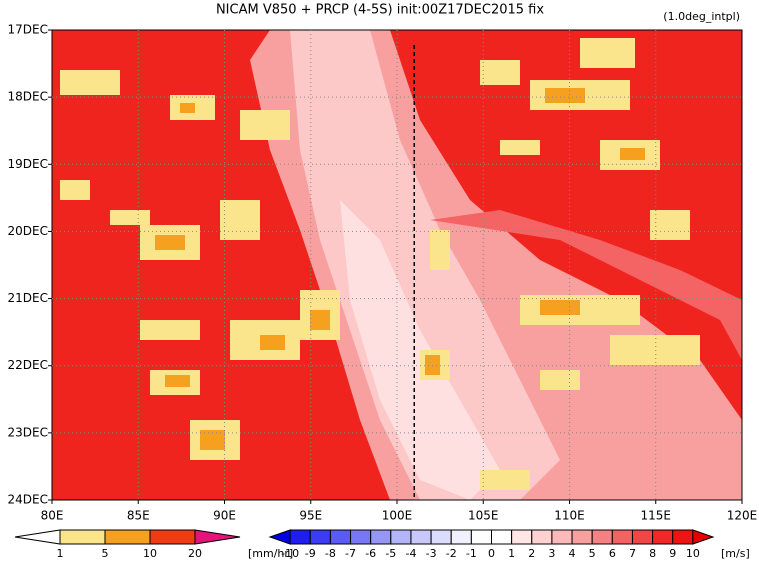 The width and height of the screenshot is (759, 565). Describe the element at coordinates (28, 298) in the screenshot. I see `y-tick-label: 21DEC` at that location.